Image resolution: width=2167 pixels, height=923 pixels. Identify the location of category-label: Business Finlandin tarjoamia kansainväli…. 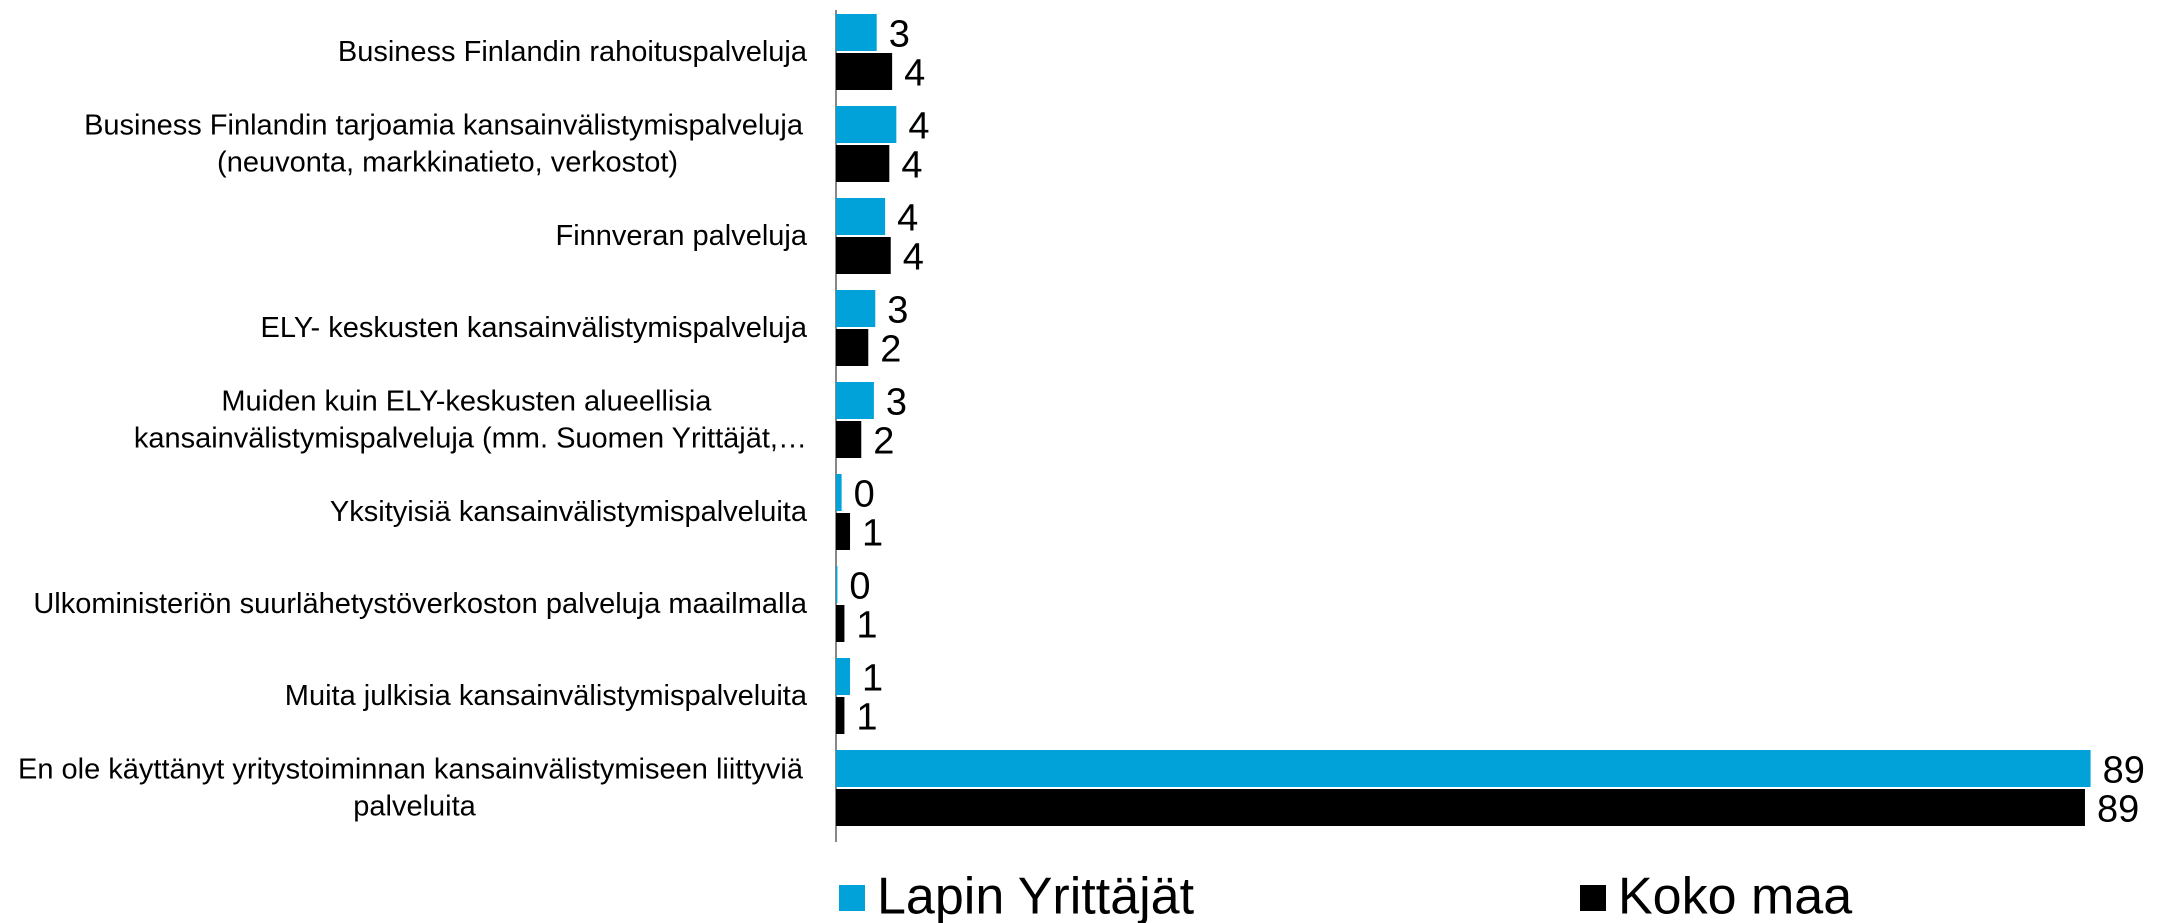
(447, 144).